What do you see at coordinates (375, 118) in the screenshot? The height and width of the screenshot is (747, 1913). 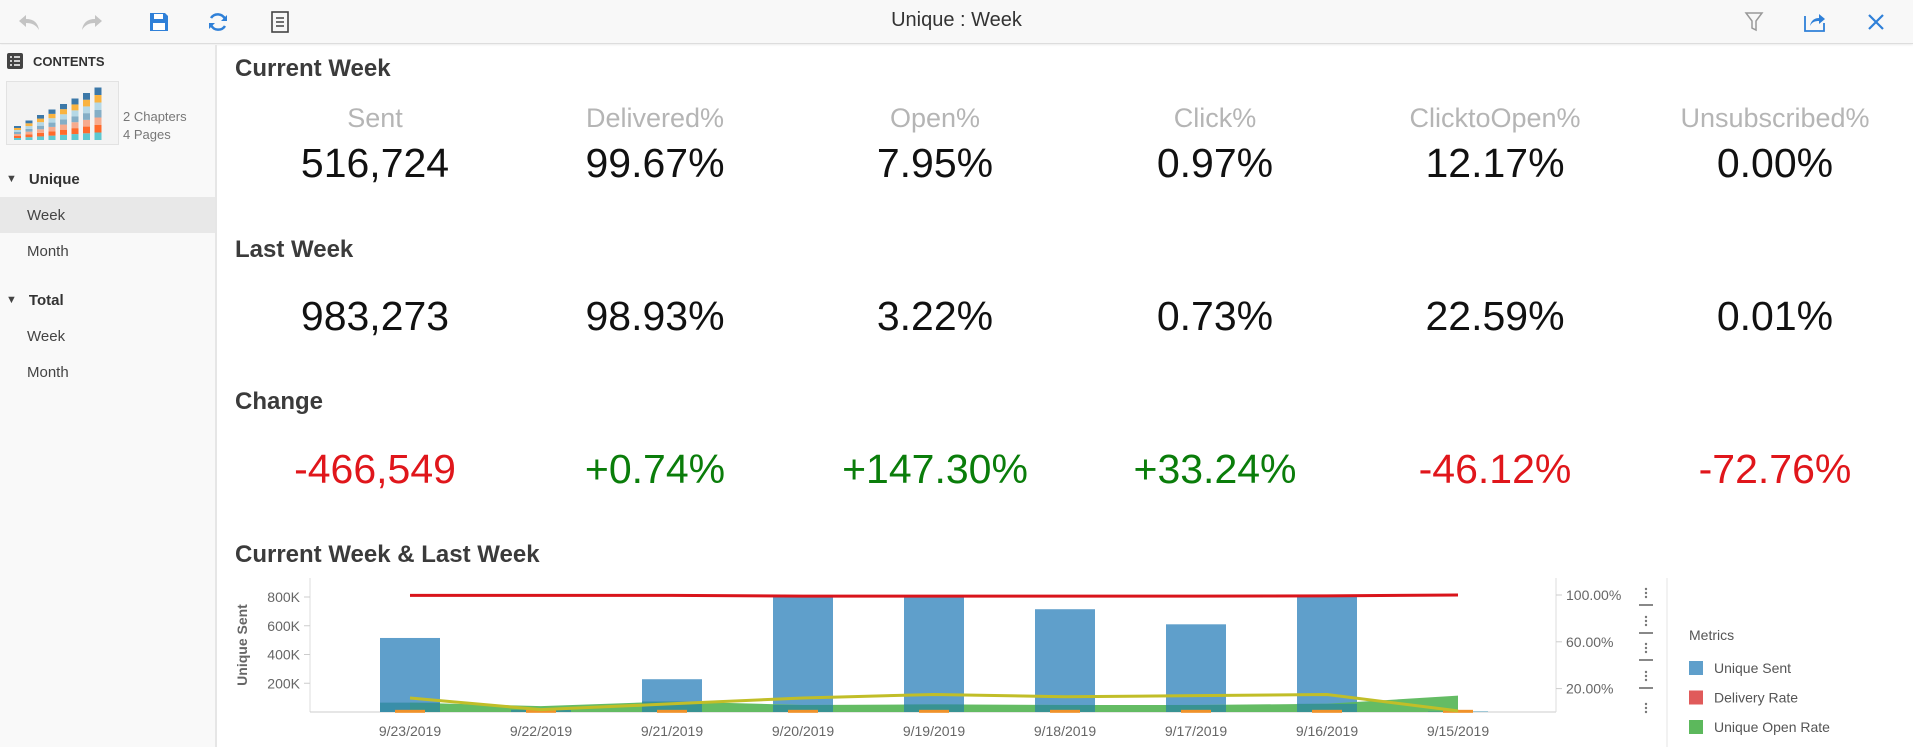 I see `metric-label: Sent` at bounding box center [375, 118].